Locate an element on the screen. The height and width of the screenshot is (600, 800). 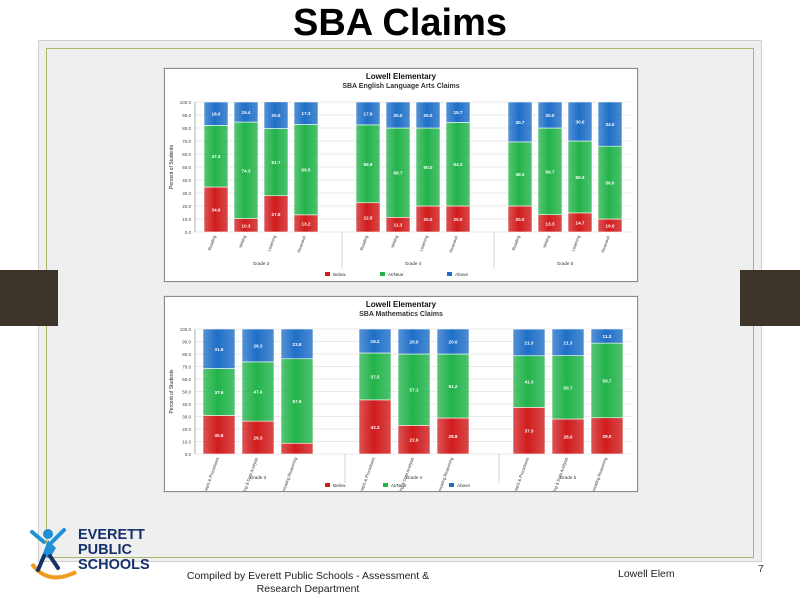
bar-data-label: 50.7 is located at coordinates (568, 387).